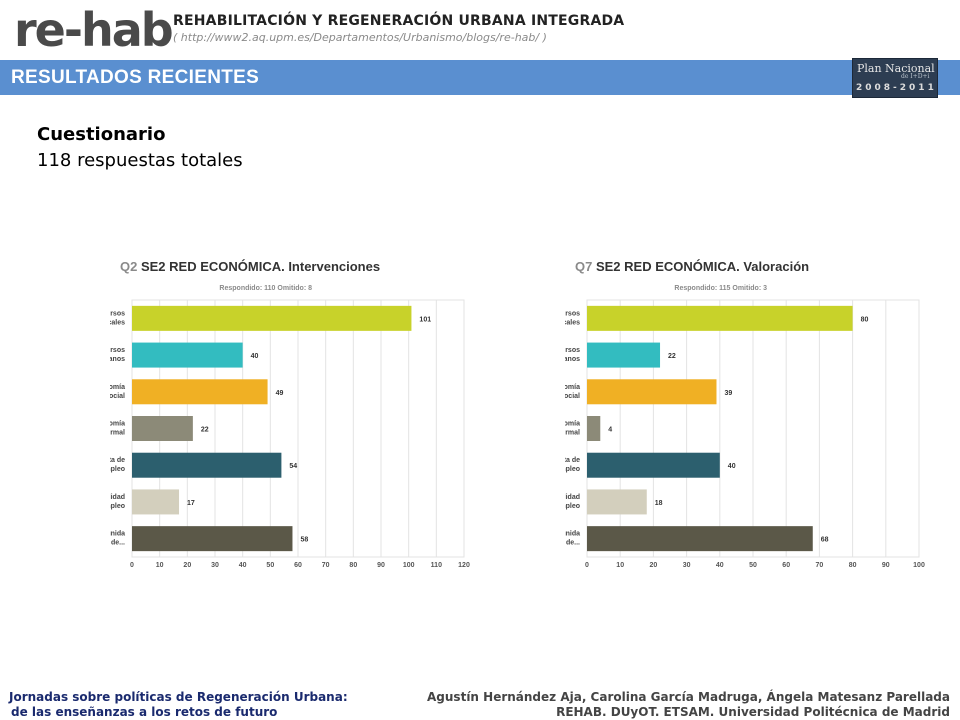  I want to click on chart1-category-label-line: SE25 Oferta de, so click(572, 460).